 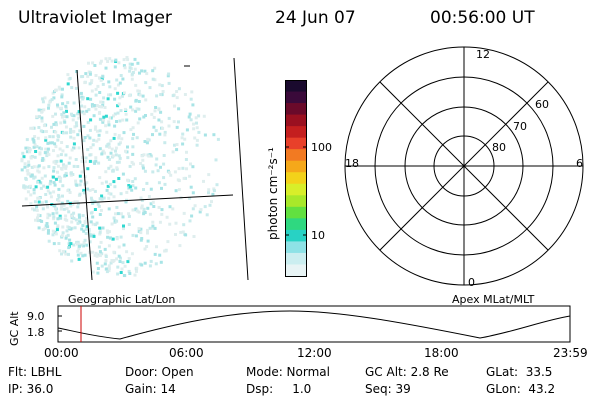 What do you see at coordinates (314, 325) in the screenshot?
I see `altitude-curve` at bounding box center [314, 325].